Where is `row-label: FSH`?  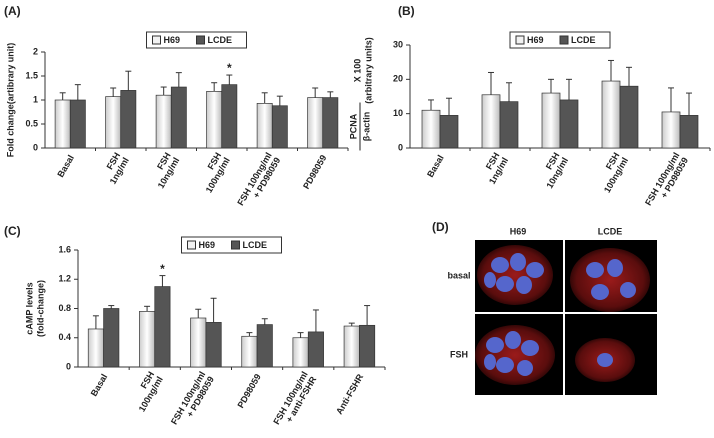 row-label: FSH is located at coordinates (459, 354).